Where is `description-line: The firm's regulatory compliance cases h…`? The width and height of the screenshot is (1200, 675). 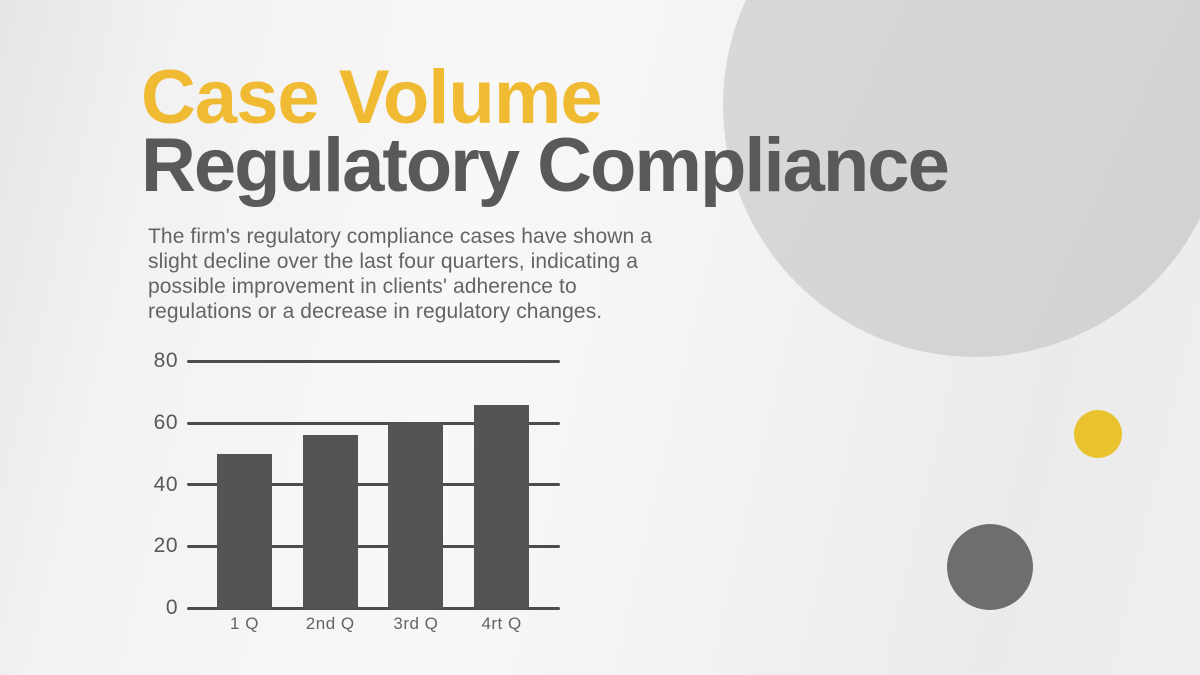 description-line: The firm's regulatory compliance cases h… is located at coordinates (400, 236).